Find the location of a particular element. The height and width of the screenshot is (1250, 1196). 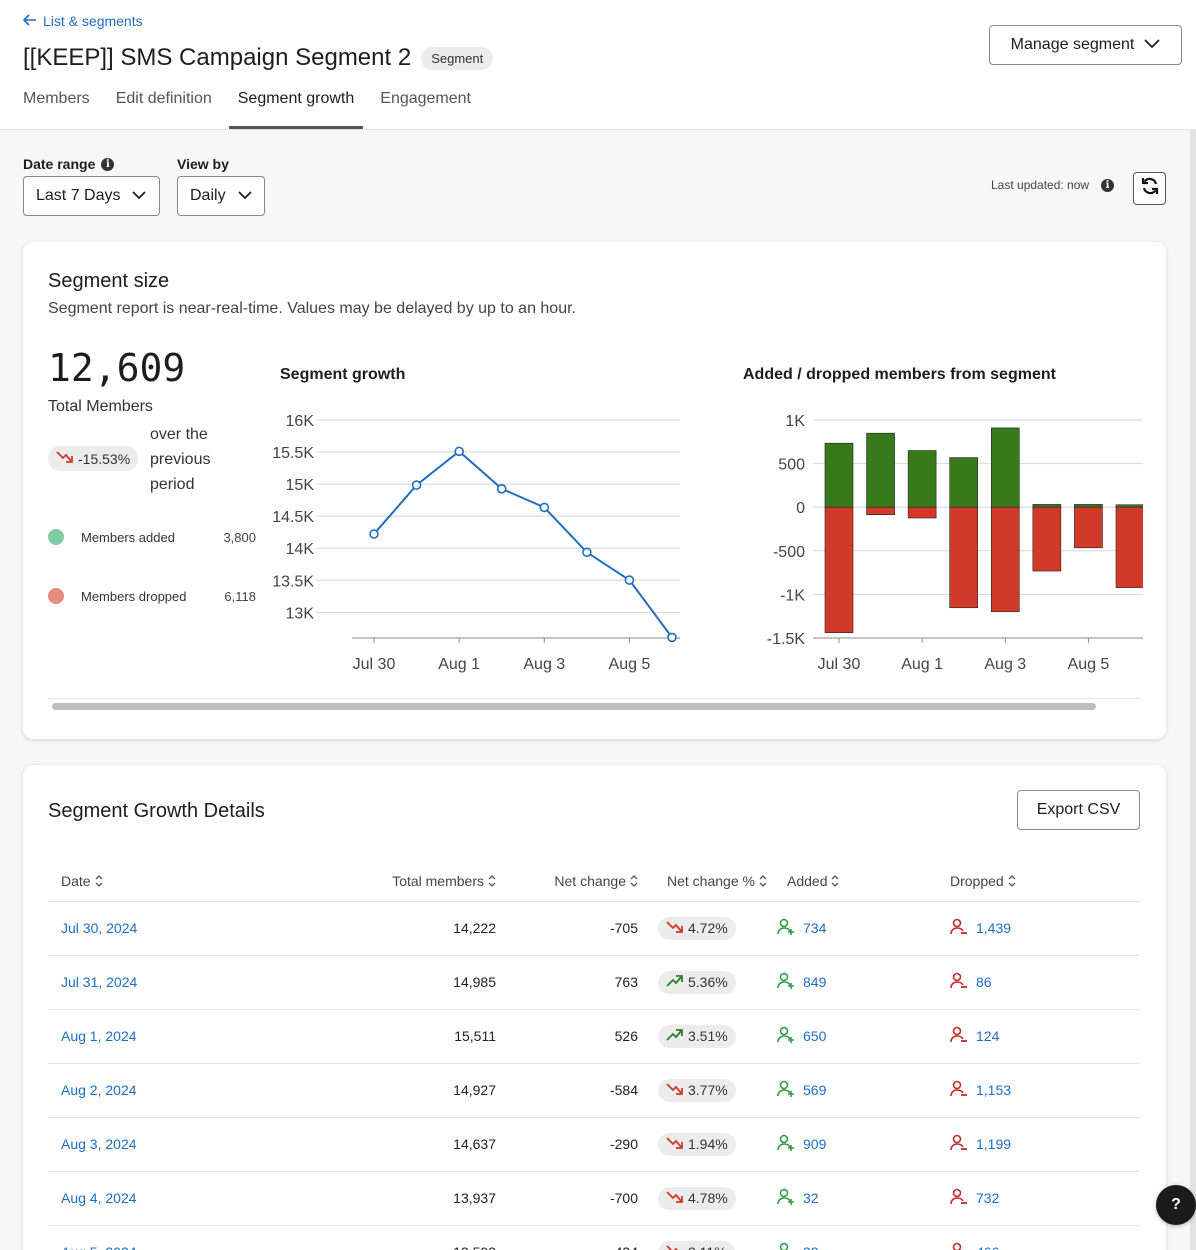

row-pct-pill: 3.11% is located at coordinates (696, 1245).